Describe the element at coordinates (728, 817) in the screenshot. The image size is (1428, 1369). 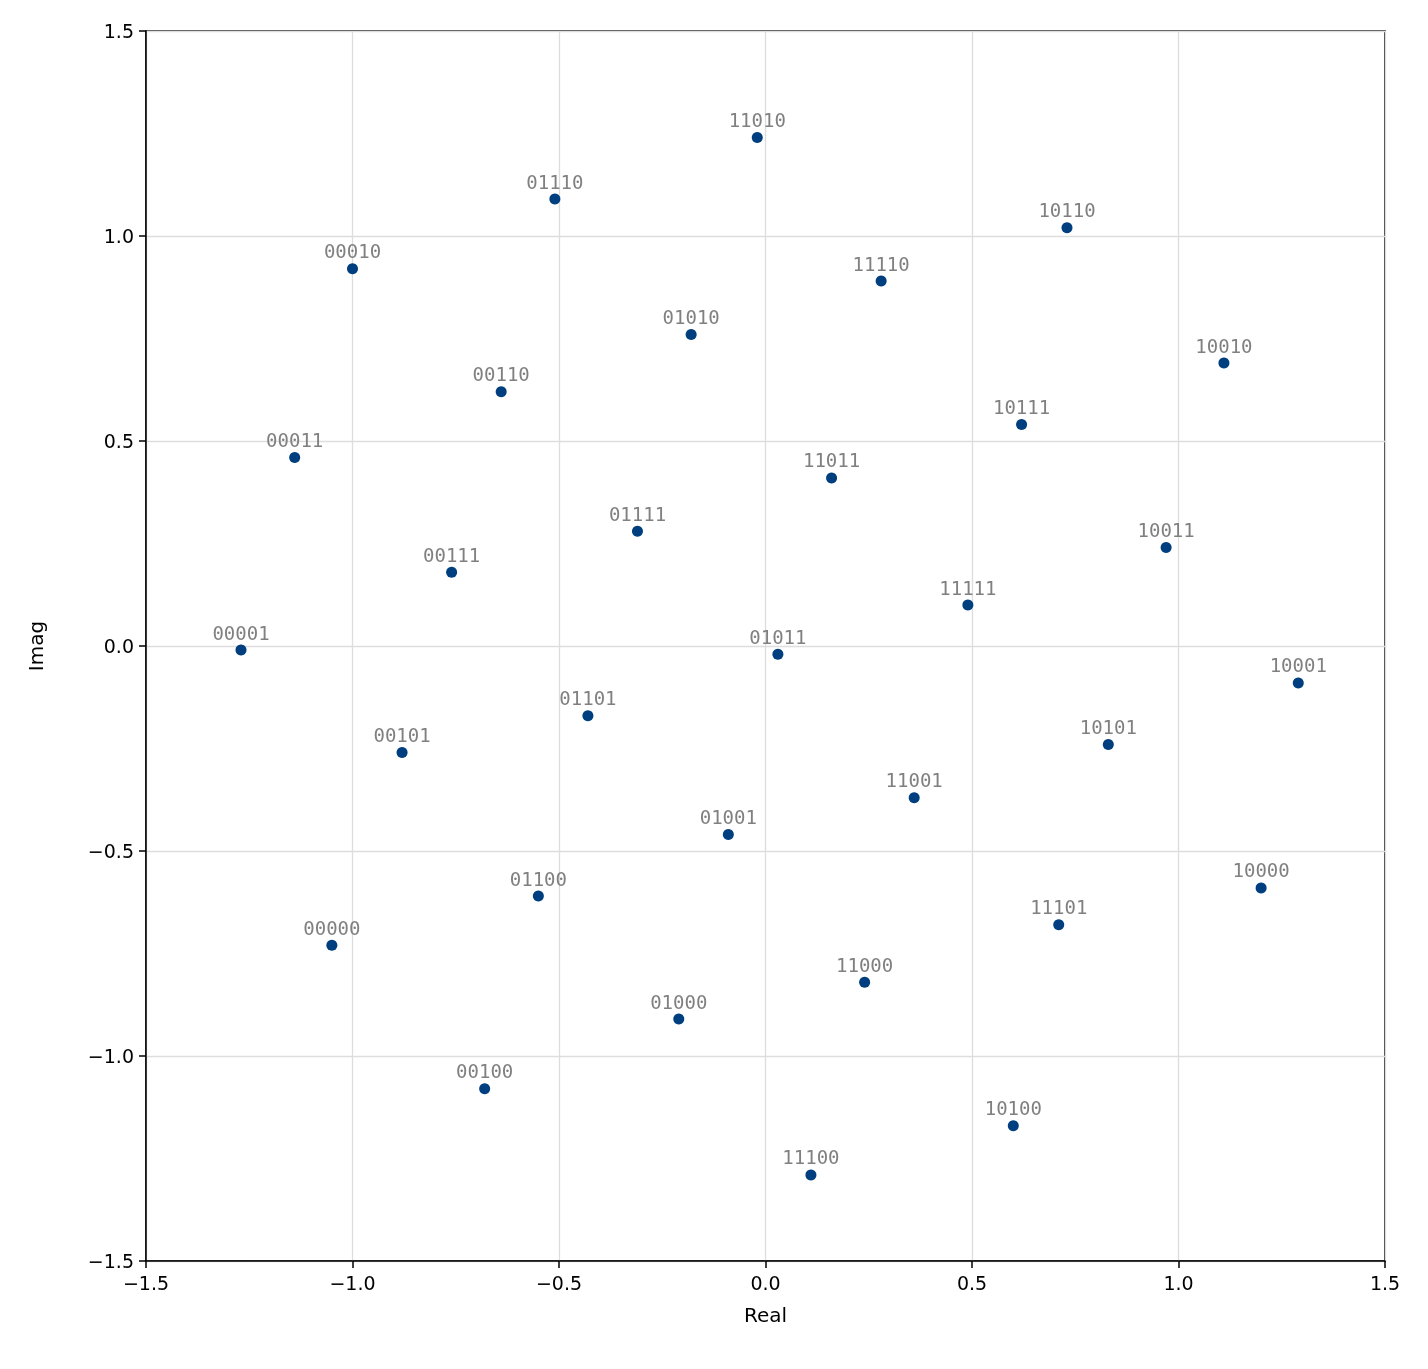
I see `annotation: 01001` at that location.